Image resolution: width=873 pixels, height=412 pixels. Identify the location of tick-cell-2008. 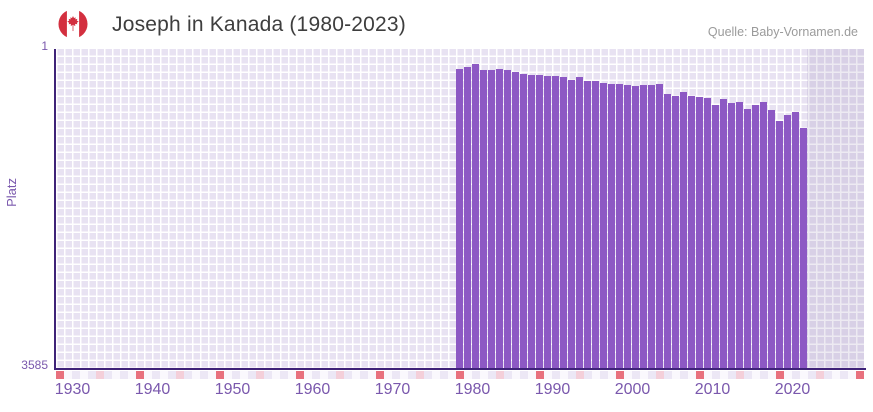
(684, 375).